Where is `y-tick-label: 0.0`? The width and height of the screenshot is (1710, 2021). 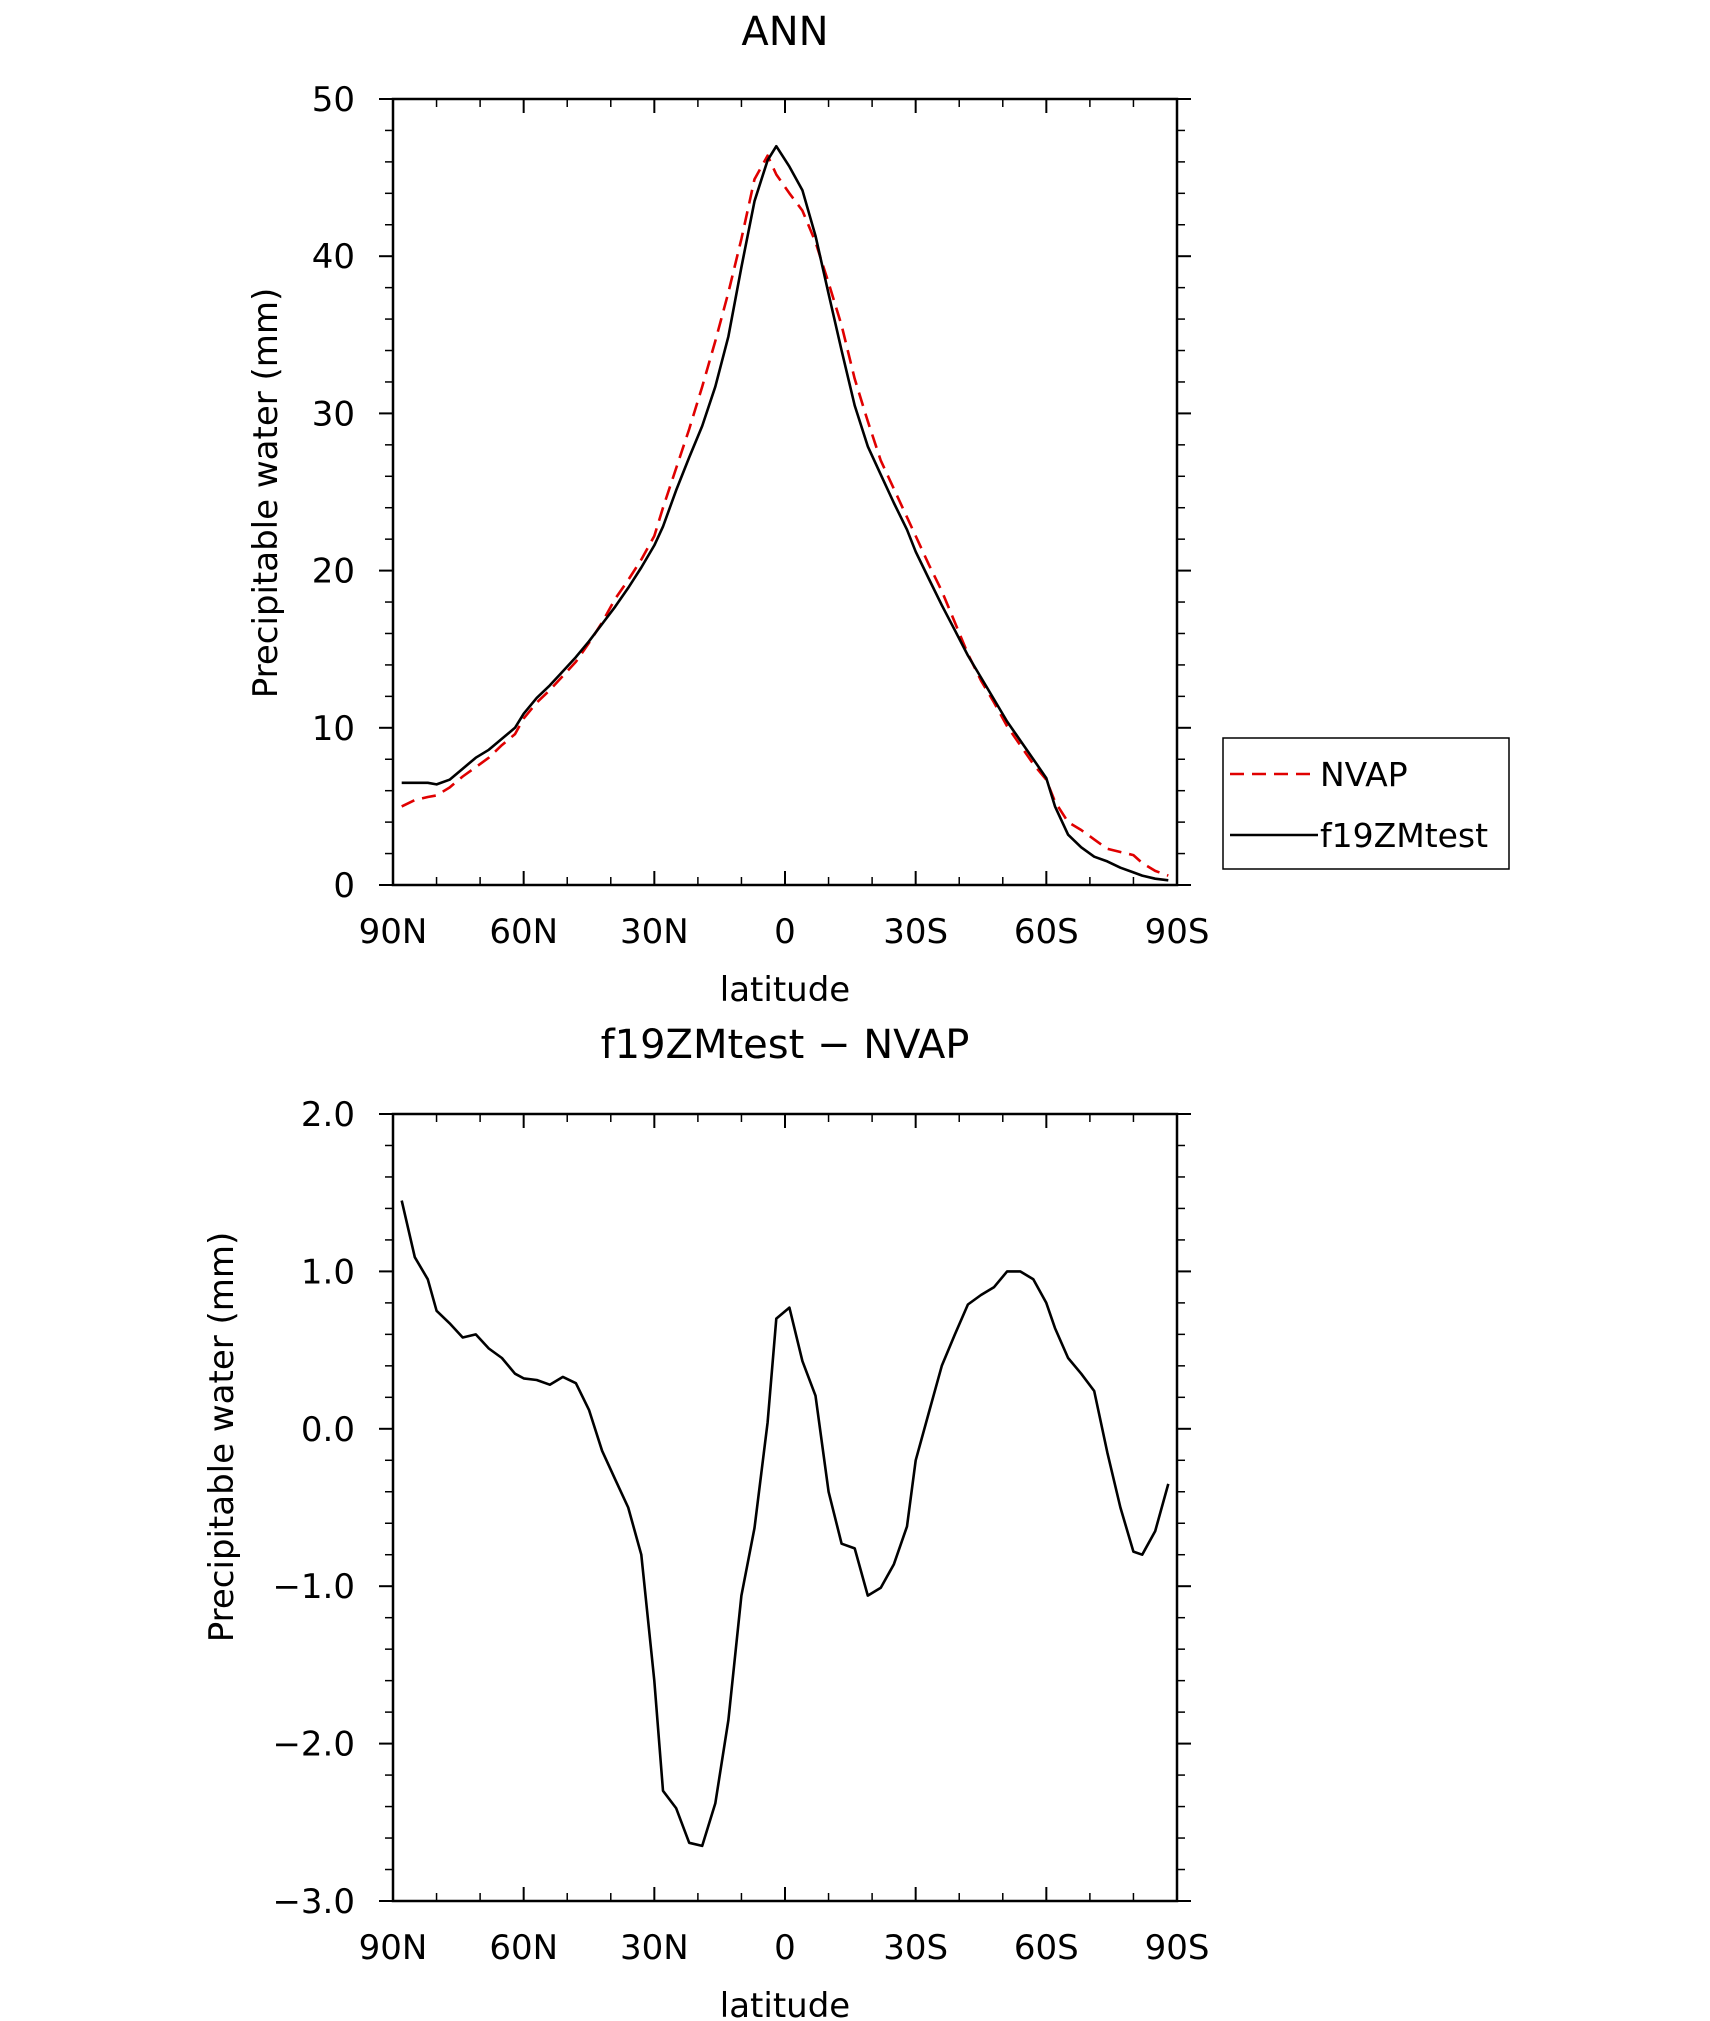
y-tick-label: 0.0 is located at coordinates (328, 1430).